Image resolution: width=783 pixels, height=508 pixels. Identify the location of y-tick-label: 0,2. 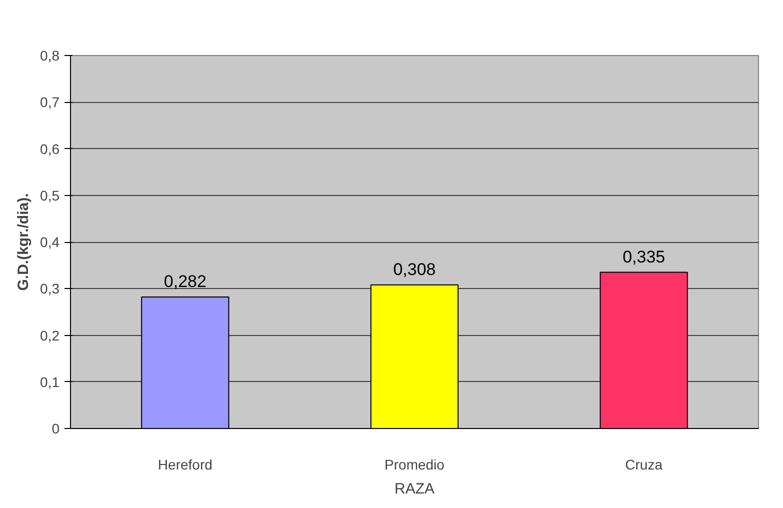
(50, 335).